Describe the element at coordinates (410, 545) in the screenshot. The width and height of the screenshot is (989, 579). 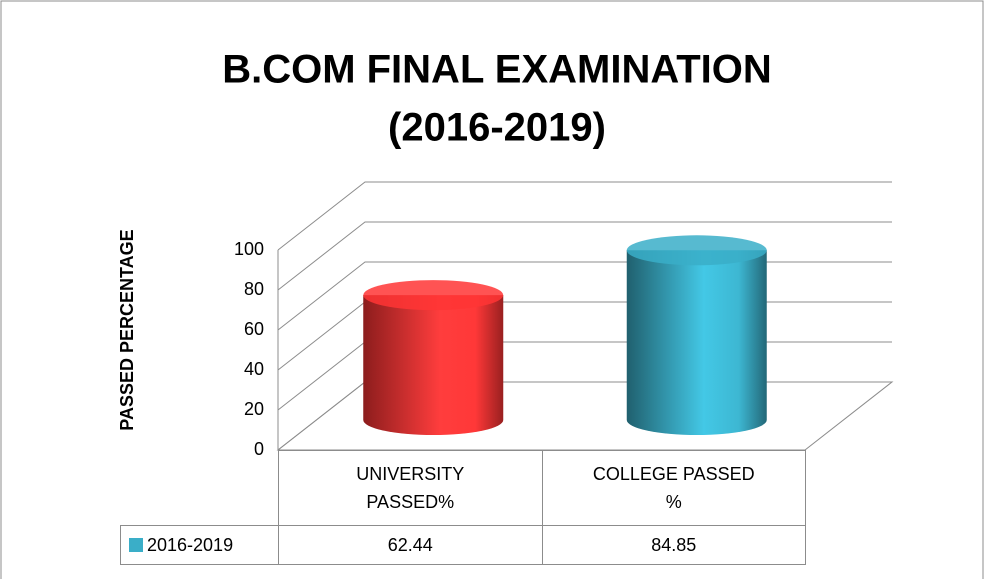
I see `table-value: 62.44` at that location.